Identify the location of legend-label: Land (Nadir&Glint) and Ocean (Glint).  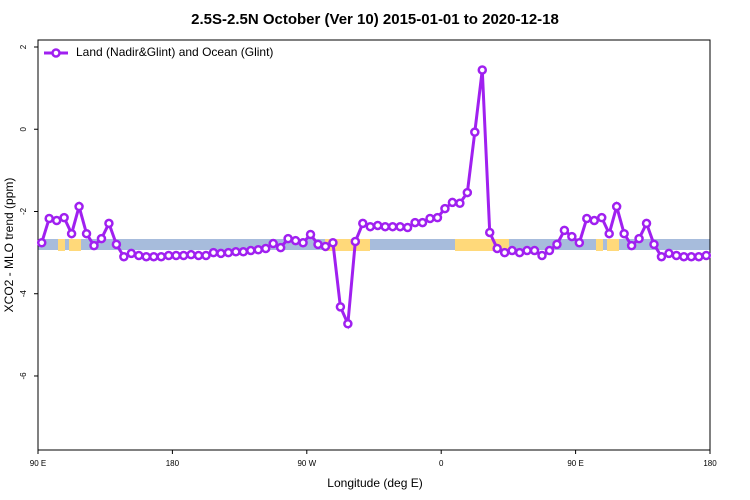
(174, 52).